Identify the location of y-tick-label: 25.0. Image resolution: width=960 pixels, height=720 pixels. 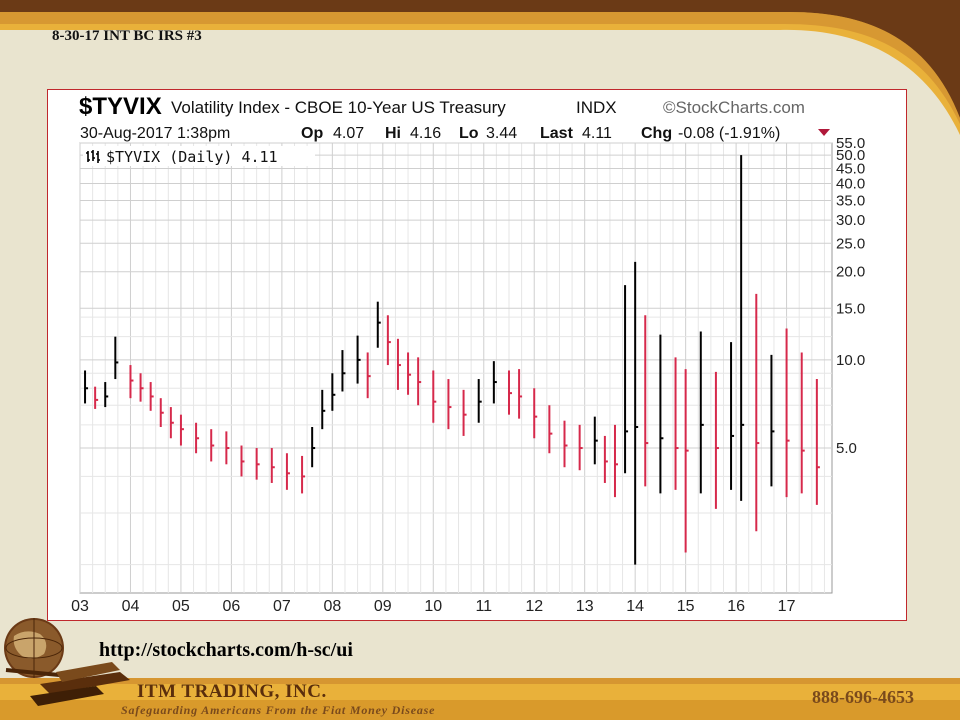
(850, 243).